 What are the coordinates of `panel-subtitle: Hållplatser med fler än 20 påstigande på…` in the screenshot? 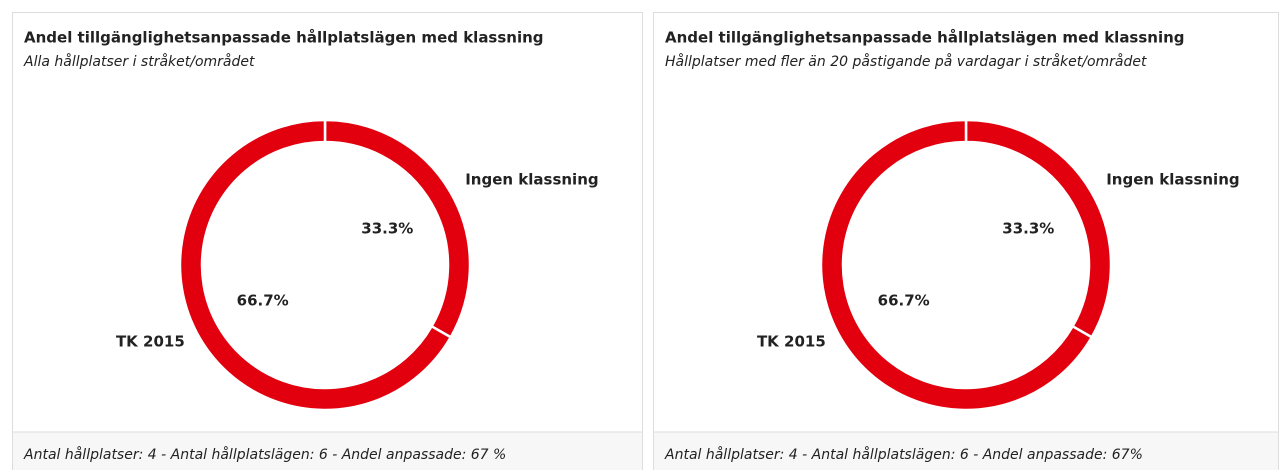 It's located at (906, 61).